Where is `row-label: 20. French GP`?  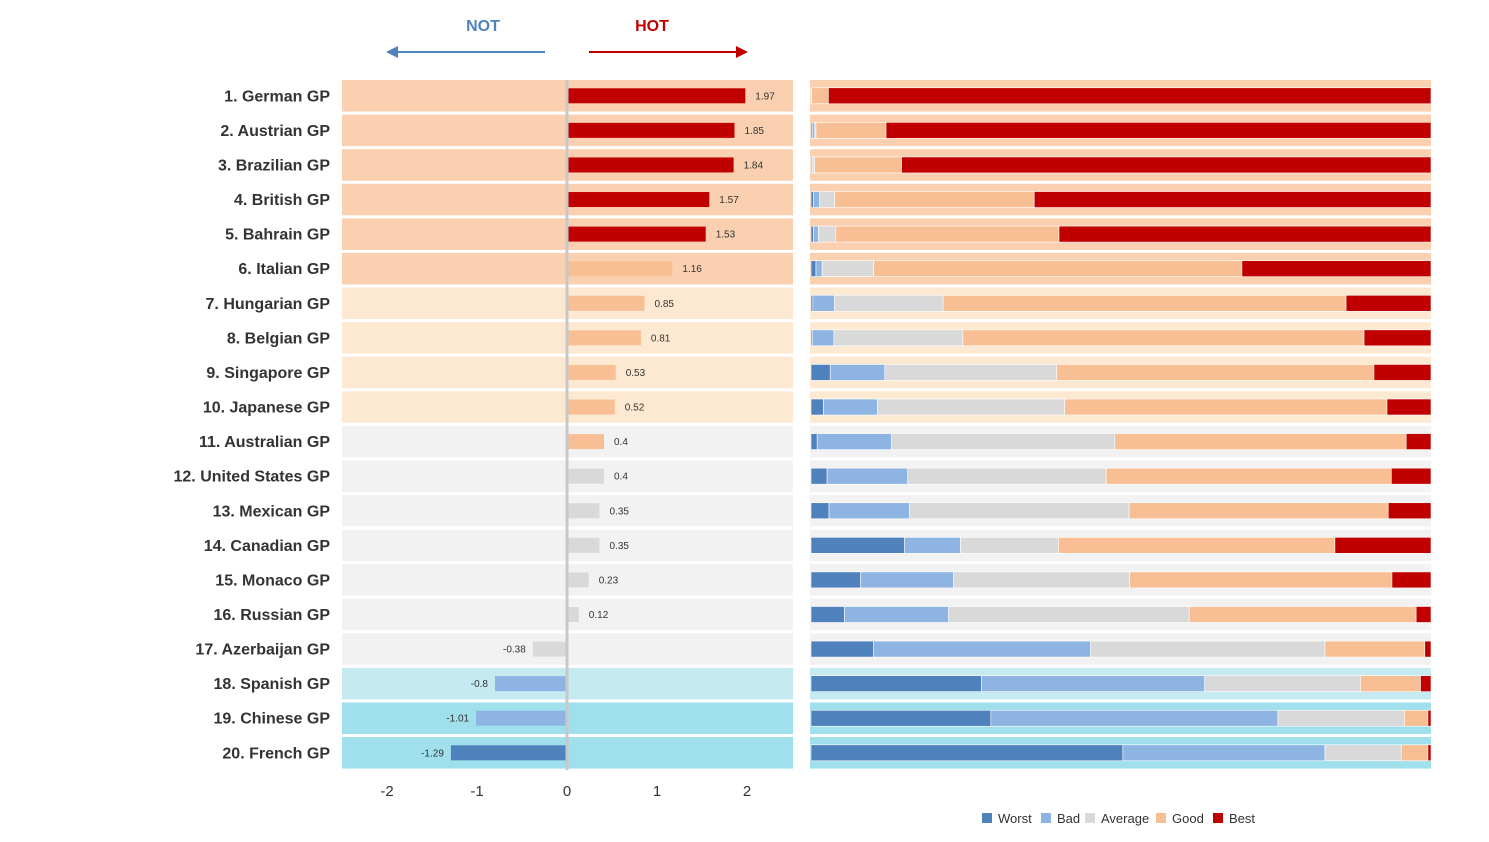 row-label: 20. French GP is located at coordinates (276, 753).